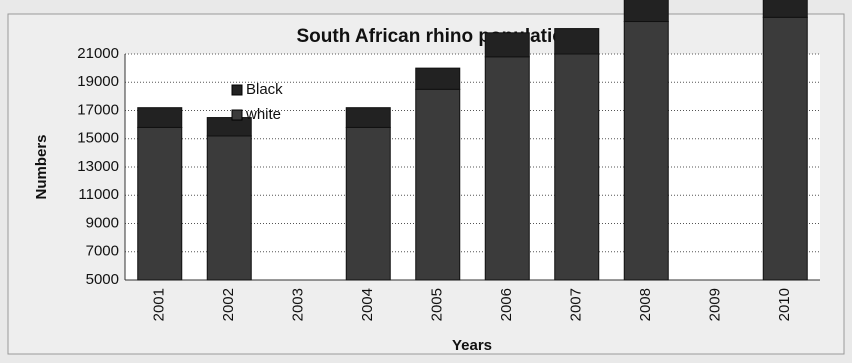  I want to click on y-tick-label: 13000, so click(98, 166).